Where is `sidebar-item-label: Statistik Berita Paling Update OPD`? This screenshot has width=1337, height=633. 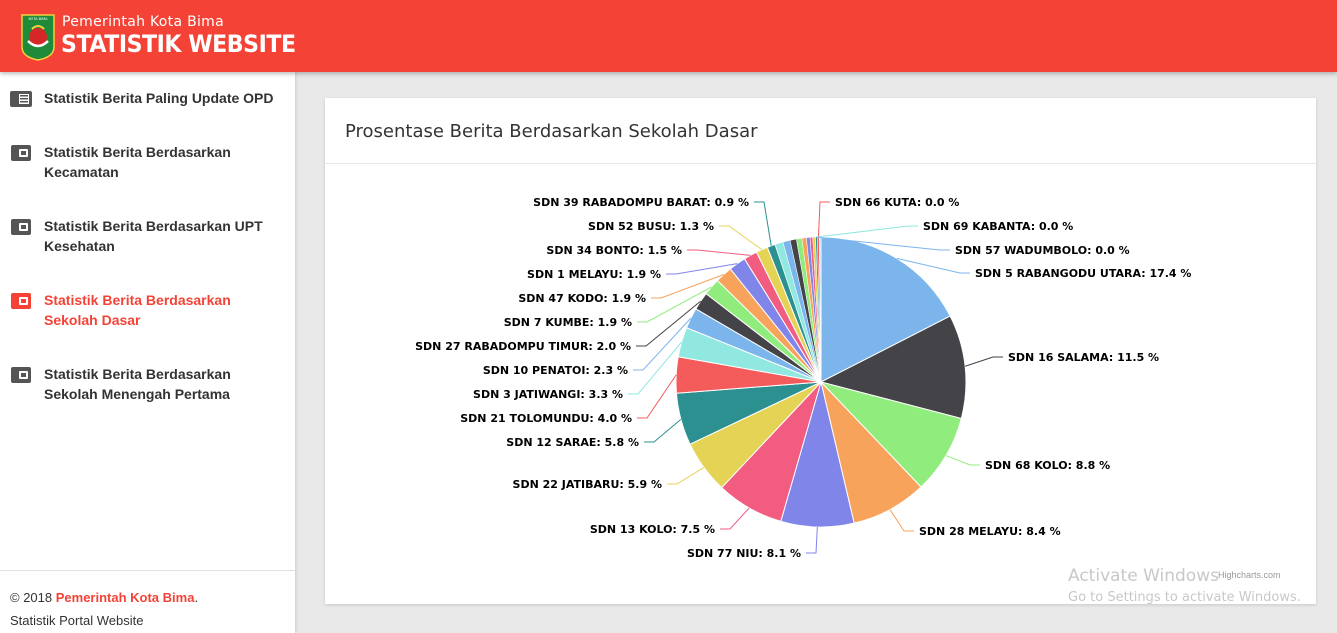 sidebar-item-label: Statistik Berita Paling Update OPD is located at coordinates (159, 98).